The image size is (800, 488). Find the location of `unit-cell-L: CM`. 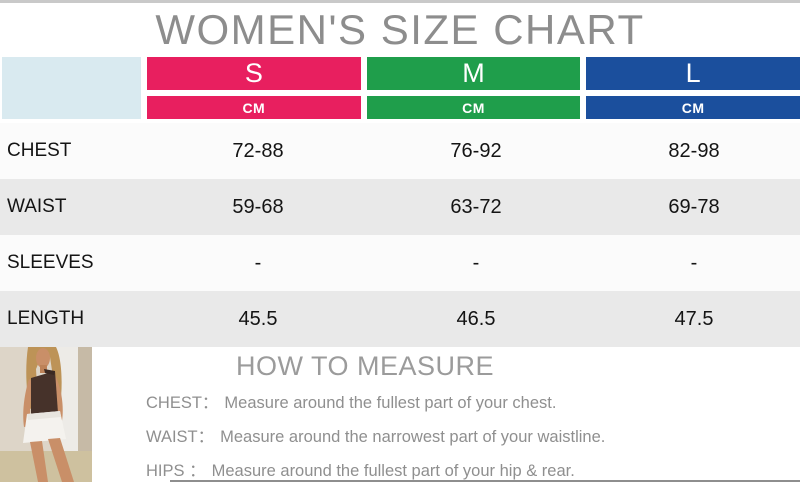

unit-cell-L: CM is located at coordinates (693, 107).